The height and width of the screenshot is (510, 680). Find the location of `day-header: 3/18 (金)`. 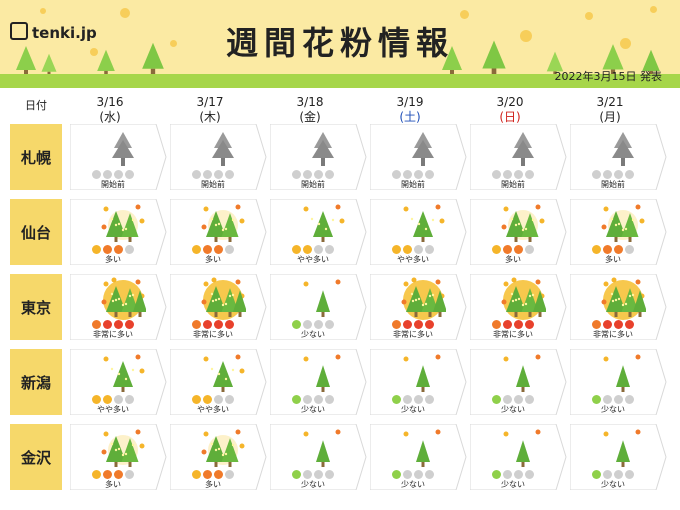

day-header: 3/18 (金) is located at coordinates (310, 110).